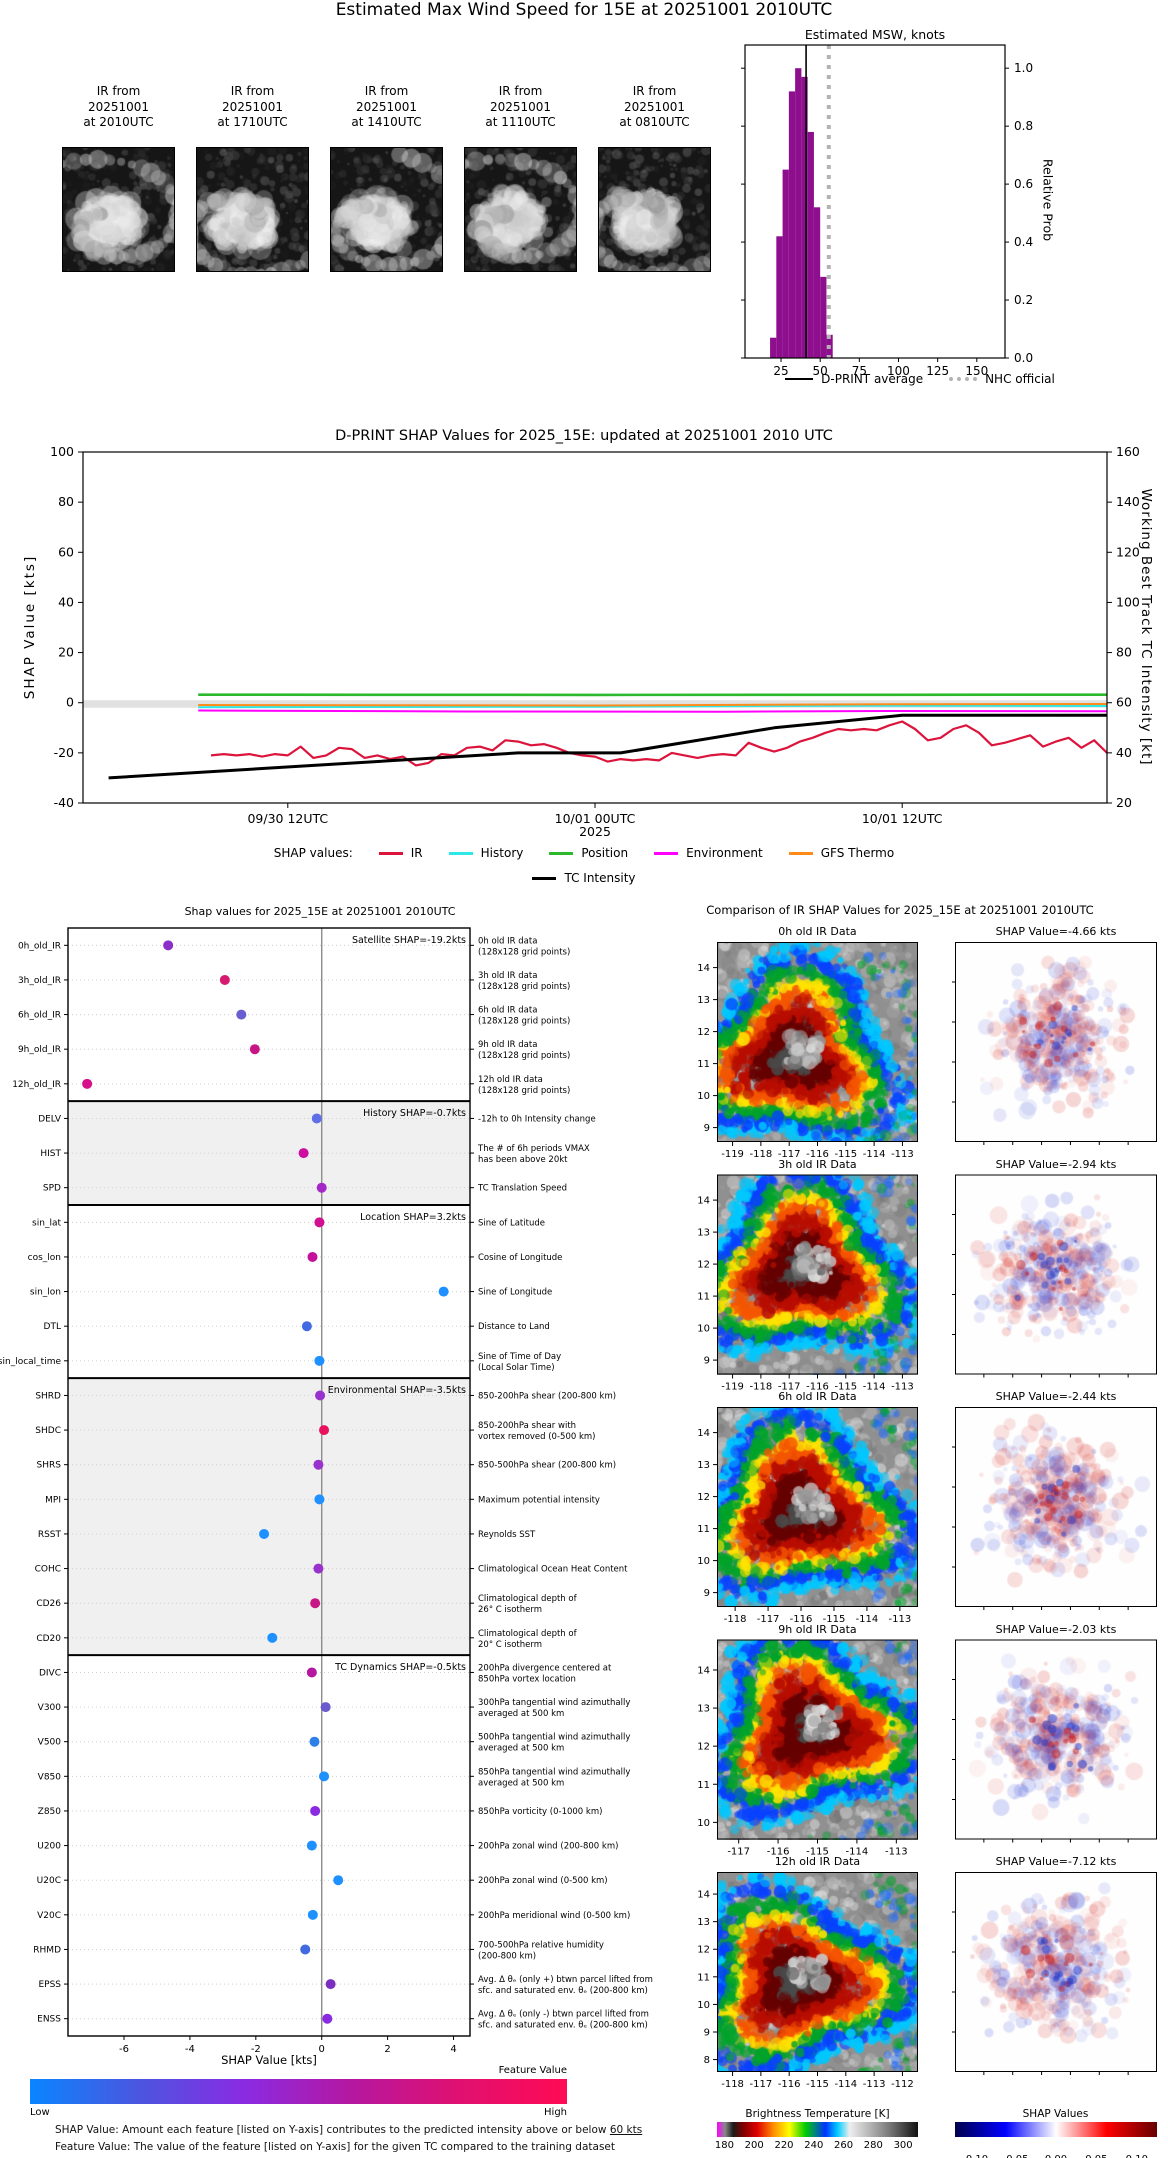  Describe the element at coordinates (817, 2084) in the screenshot. I see `map-xtick-label: -115` at that location.